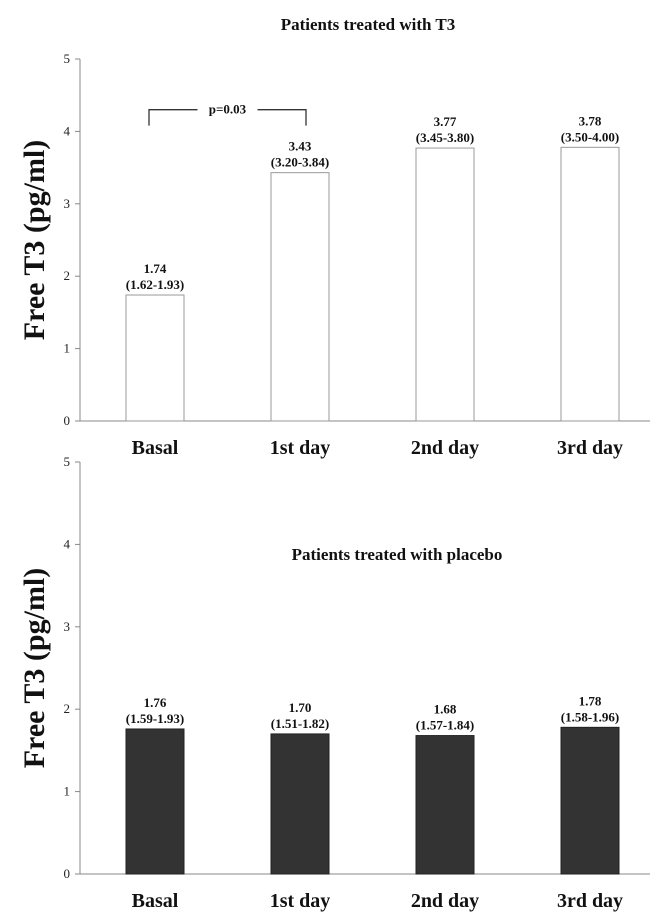 This screenshot has height=915, width=655. What do you see at coordinates (445, 725) in the screenshot?
I see `data-label-range: (1.57-1.84)` at bounding box center [445, 725].